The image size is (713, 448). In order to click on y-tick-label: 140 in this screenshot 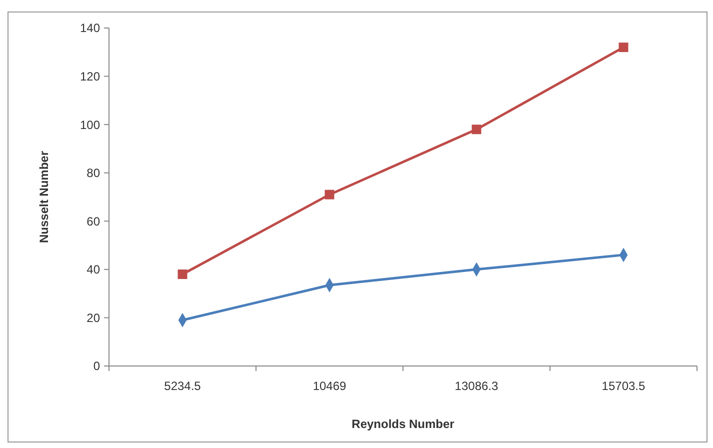, I will do `click(90, 28)`.